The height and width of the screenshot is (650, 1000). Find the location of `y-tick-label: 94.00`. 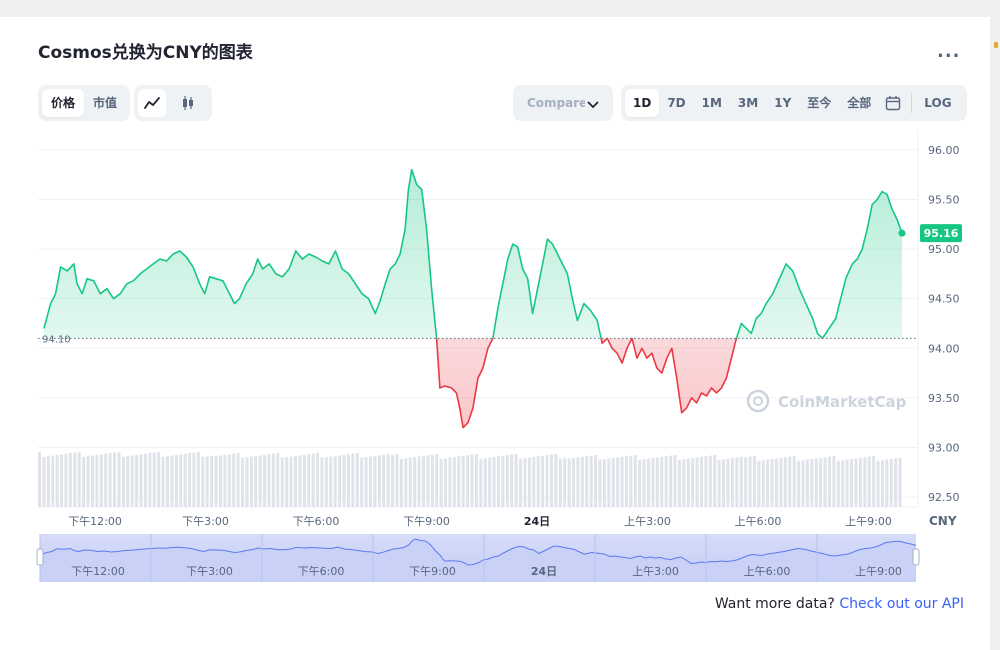

y-tick-label: 94.00 is located at coordinates (944, 348).